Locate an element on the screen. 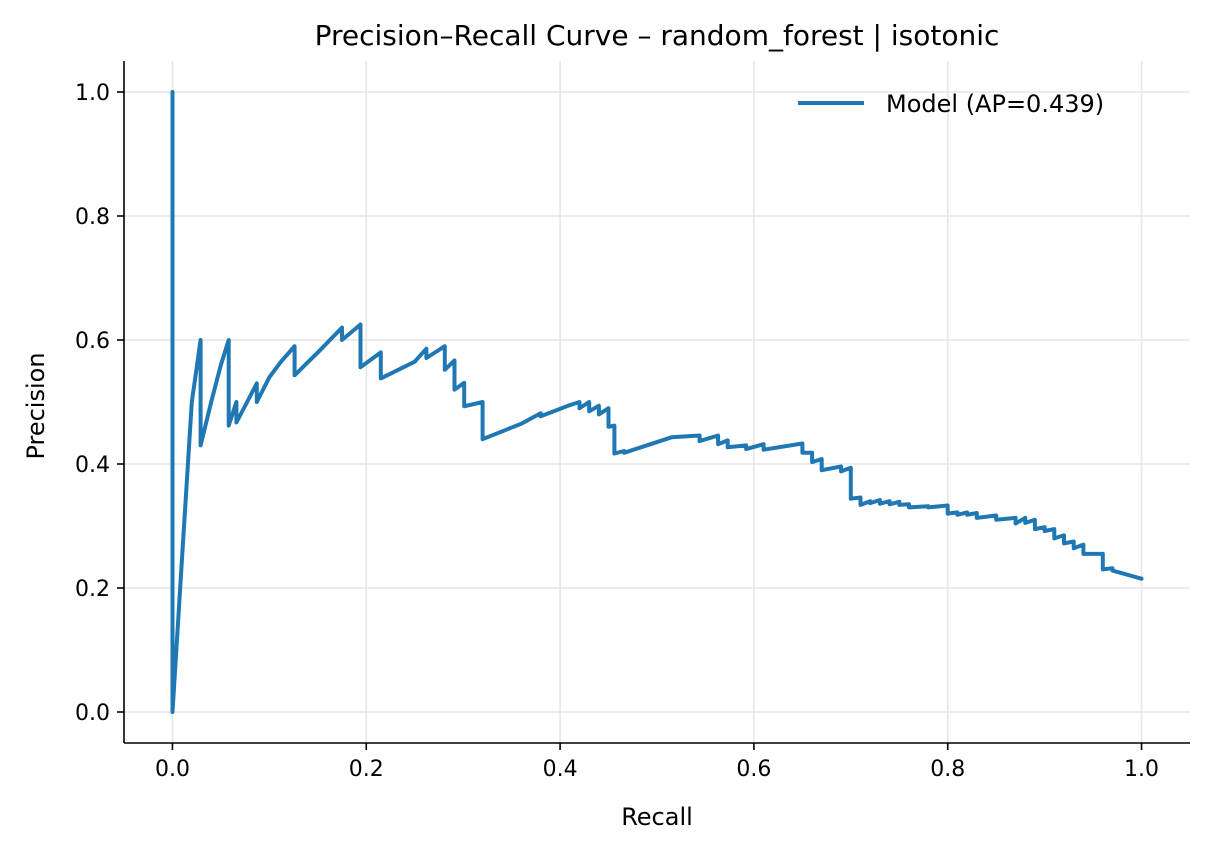 This screenshot has width=1210, height=851. y-tick-label: 0.8 is located at coordinates (92, 217).